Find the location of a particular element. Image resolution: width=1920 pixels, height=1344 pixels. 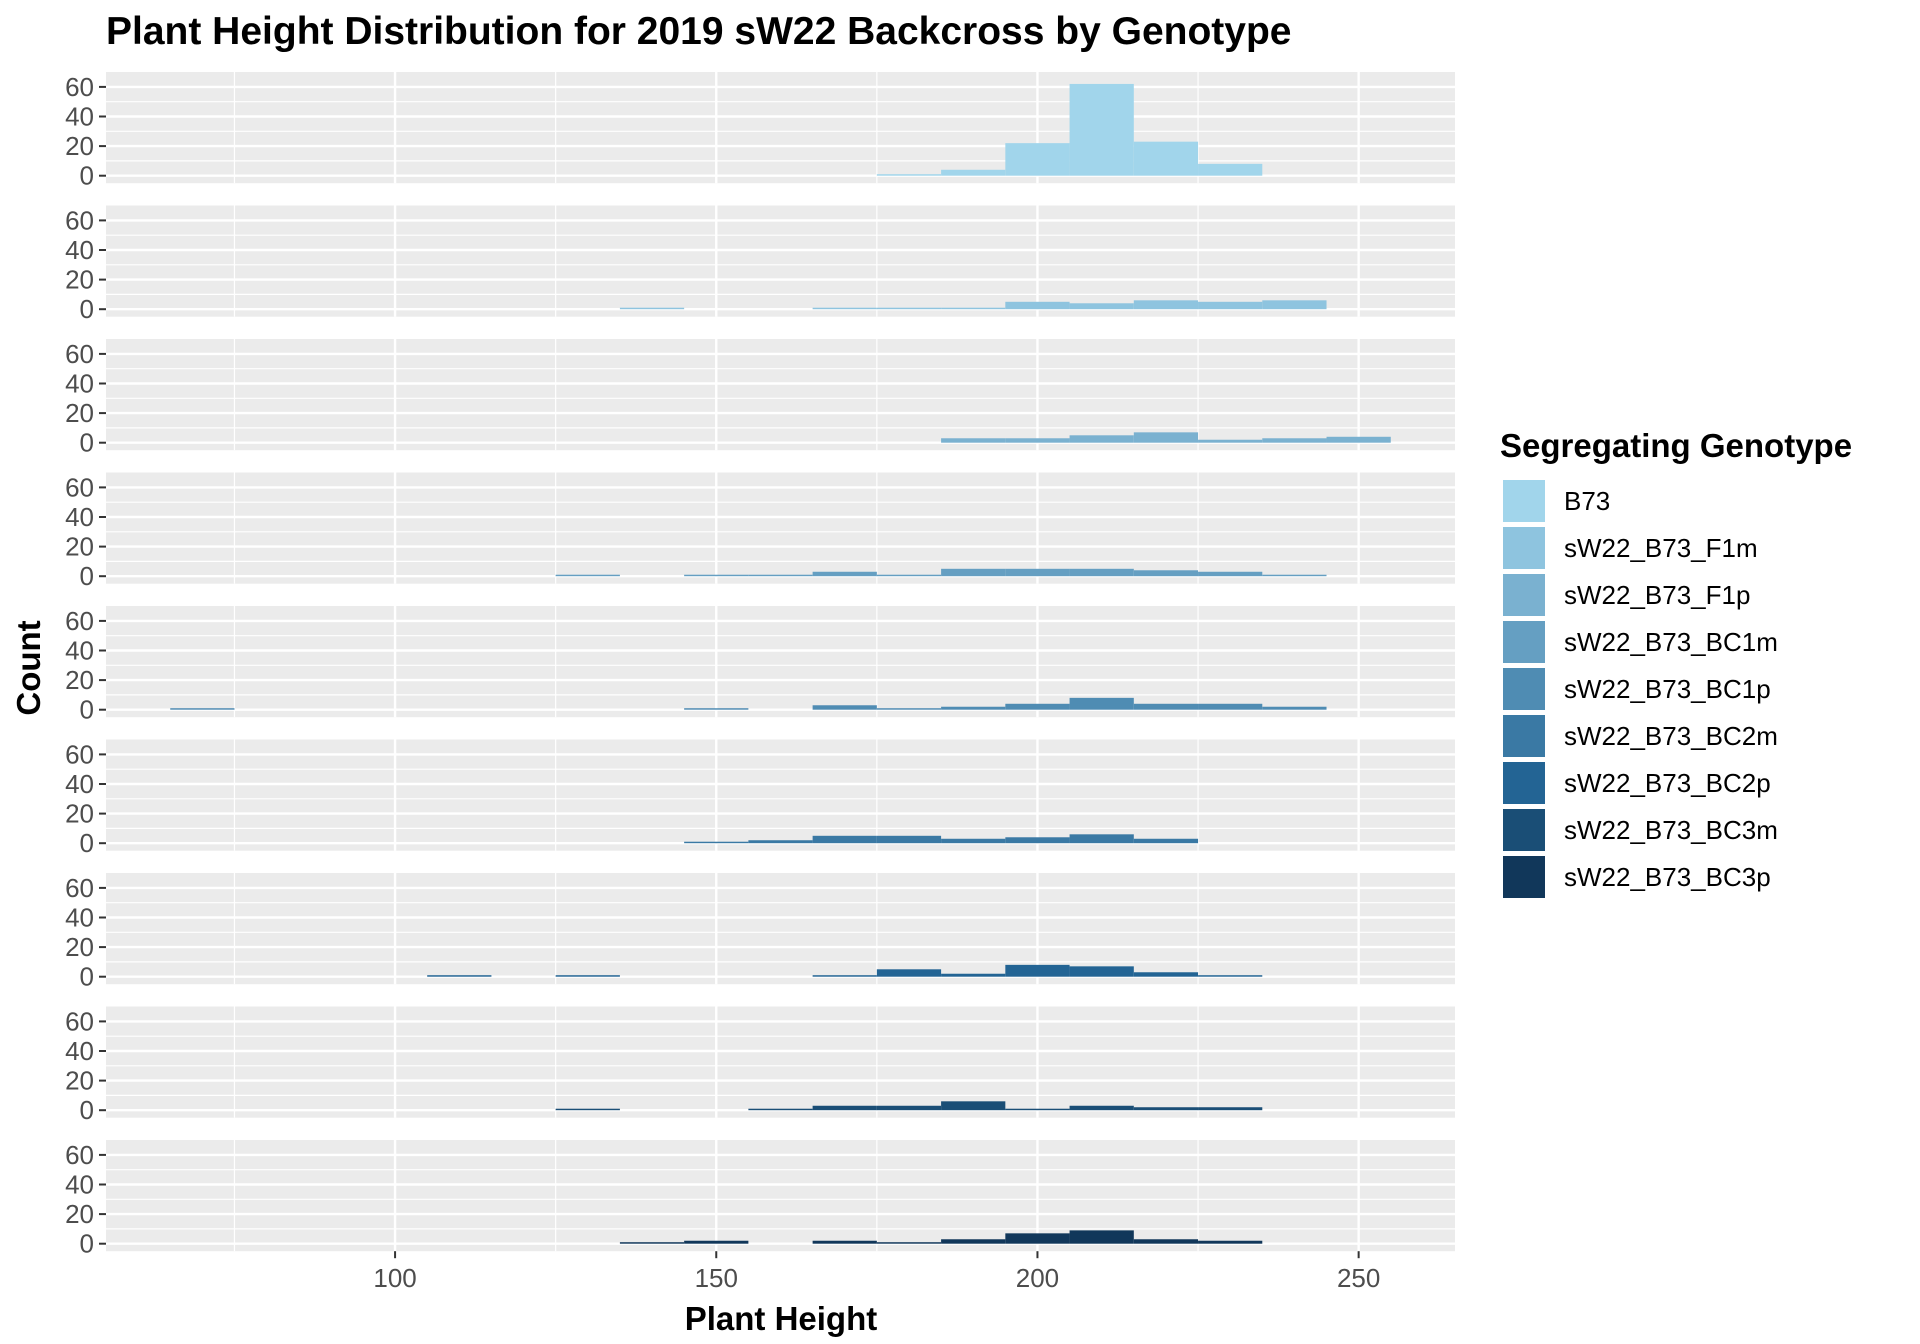

legend-label: sW22_B73_F1p is located at coordinates (1657, 595).